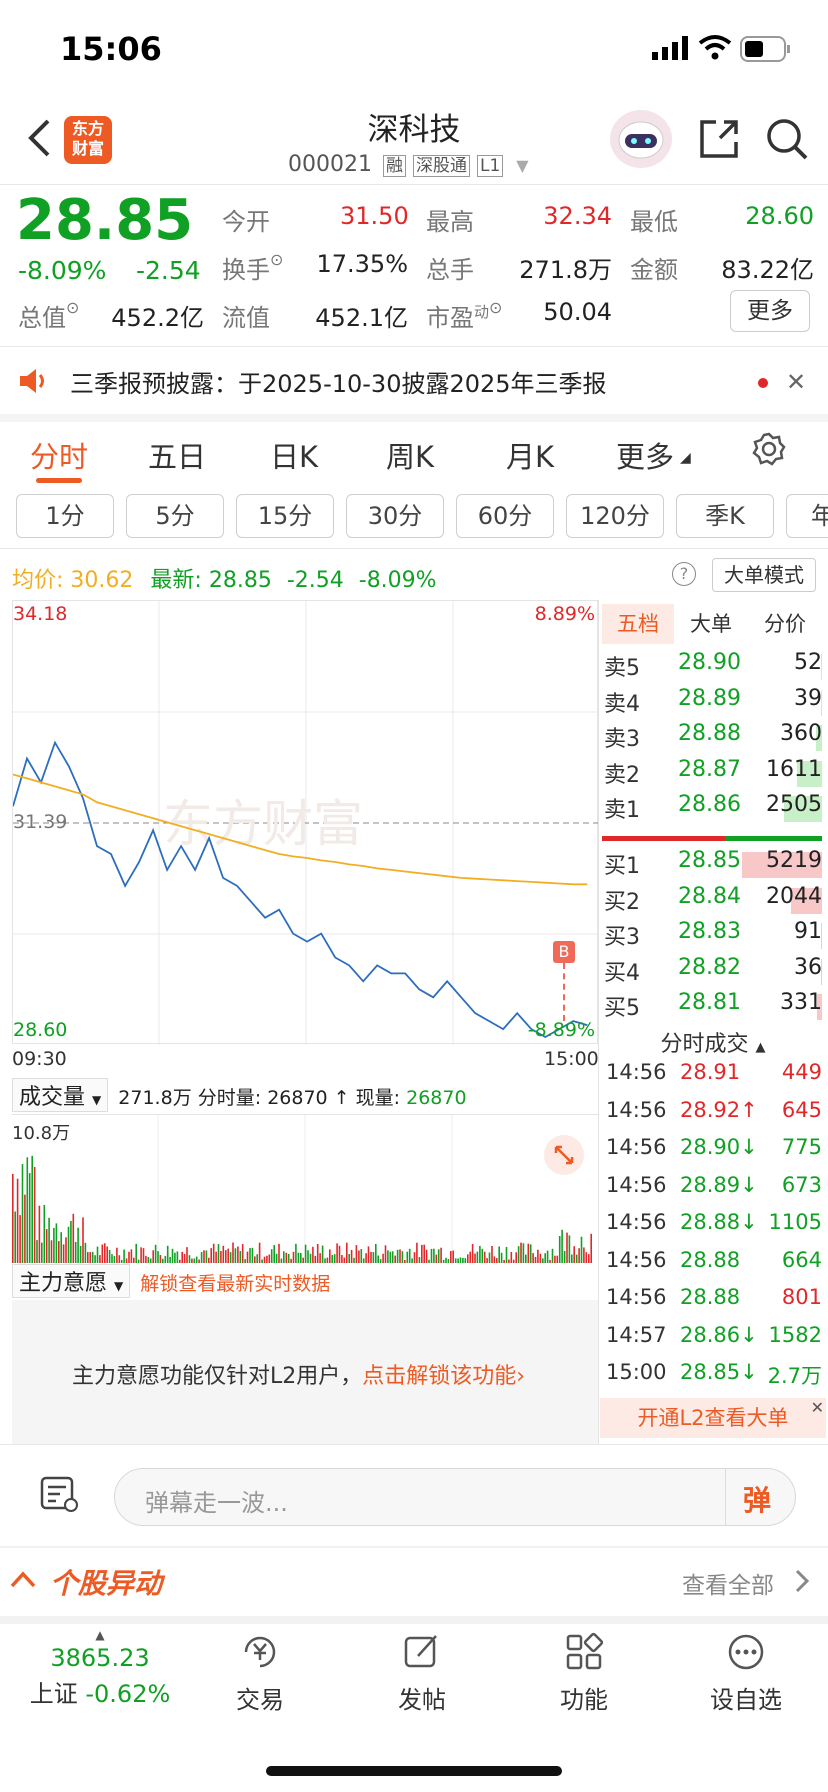 Image resolution: width=828 pixels, height=1792 pixels. What do you see at coordinates (749, 1222) in the screenshot?
I see `trade-direction: ↓` at bounding box center [749, 1222].